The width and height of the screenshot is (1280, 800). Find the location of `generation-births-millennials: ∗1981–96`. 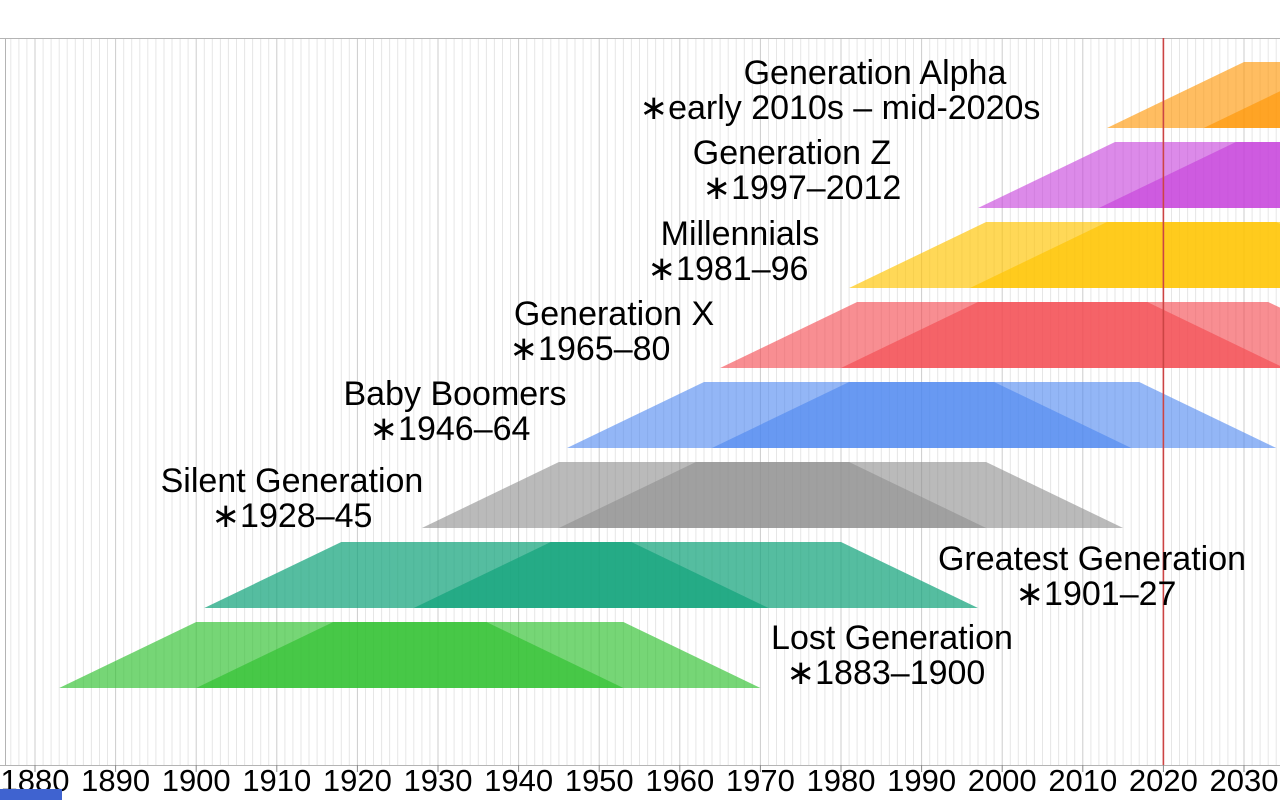

generation-births-millennials: ∗1981–96 is located at coordinates (728, 269).